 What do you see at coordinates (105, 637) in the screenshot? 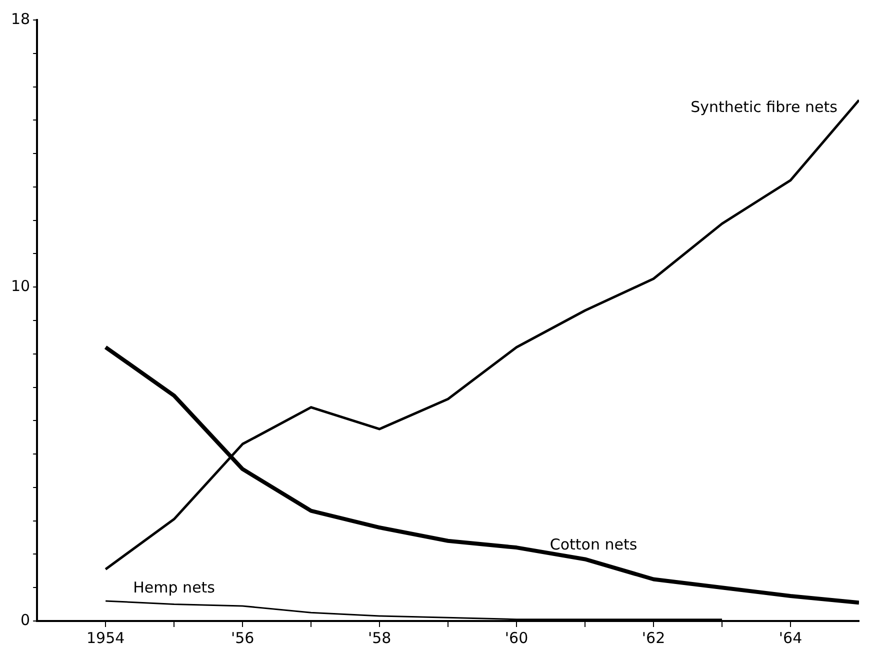
I see `x-tick-label: 1954` at bounding box center [105, 637].